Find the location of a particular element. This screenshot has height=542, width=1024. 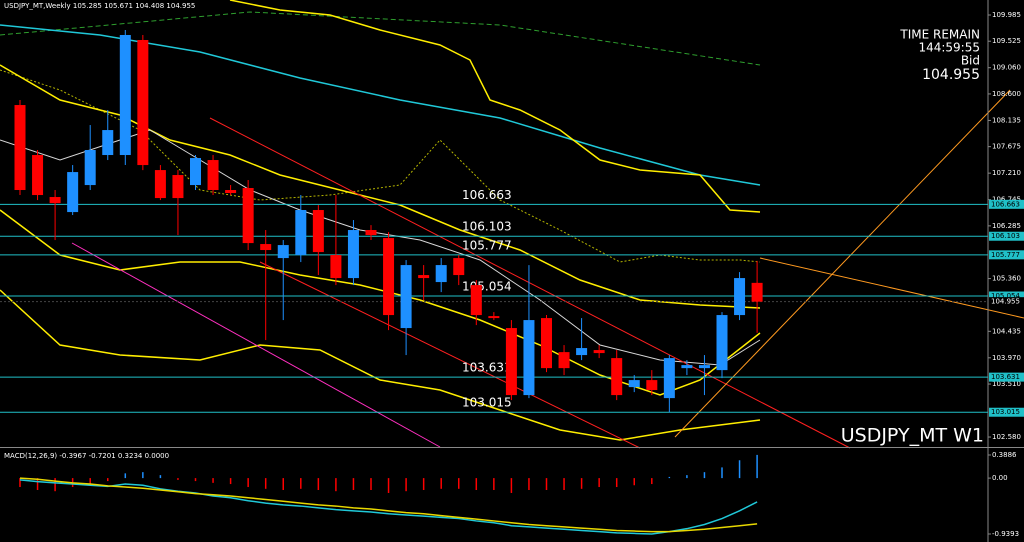

level-axis-label: 106.103 is located at coordinates (1005, 236).